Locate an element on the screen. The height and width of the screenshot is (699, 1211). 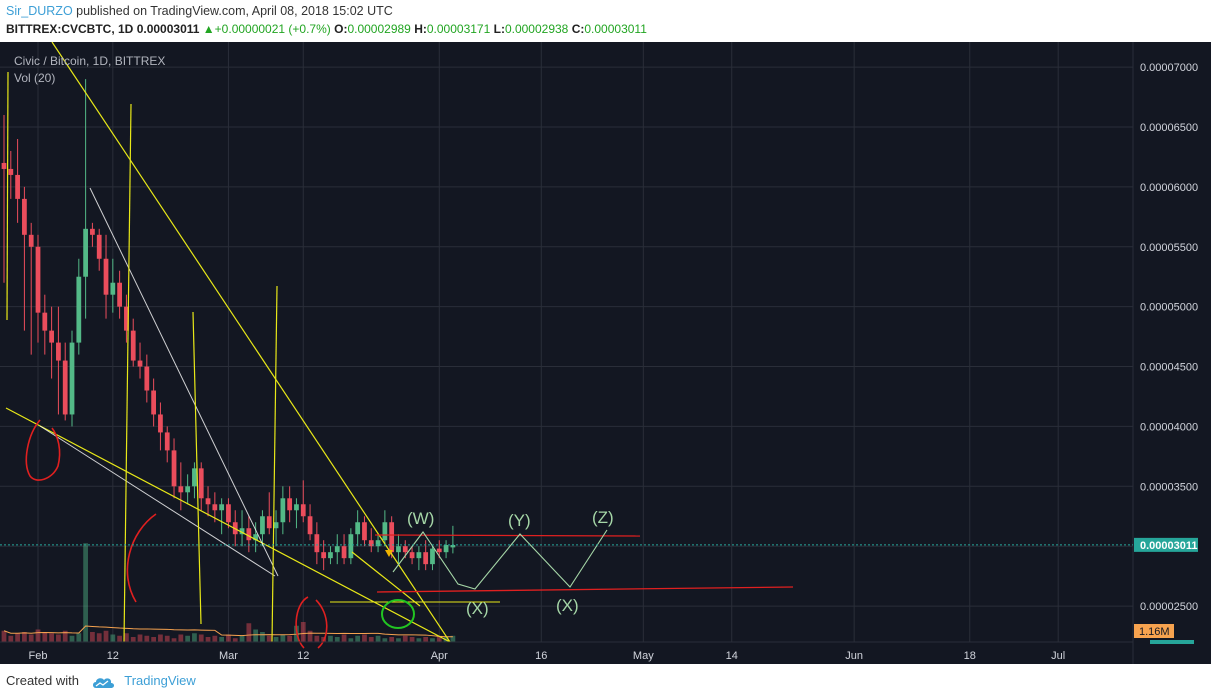
x-tick-label: 16 is located at coordinates (541, 656).